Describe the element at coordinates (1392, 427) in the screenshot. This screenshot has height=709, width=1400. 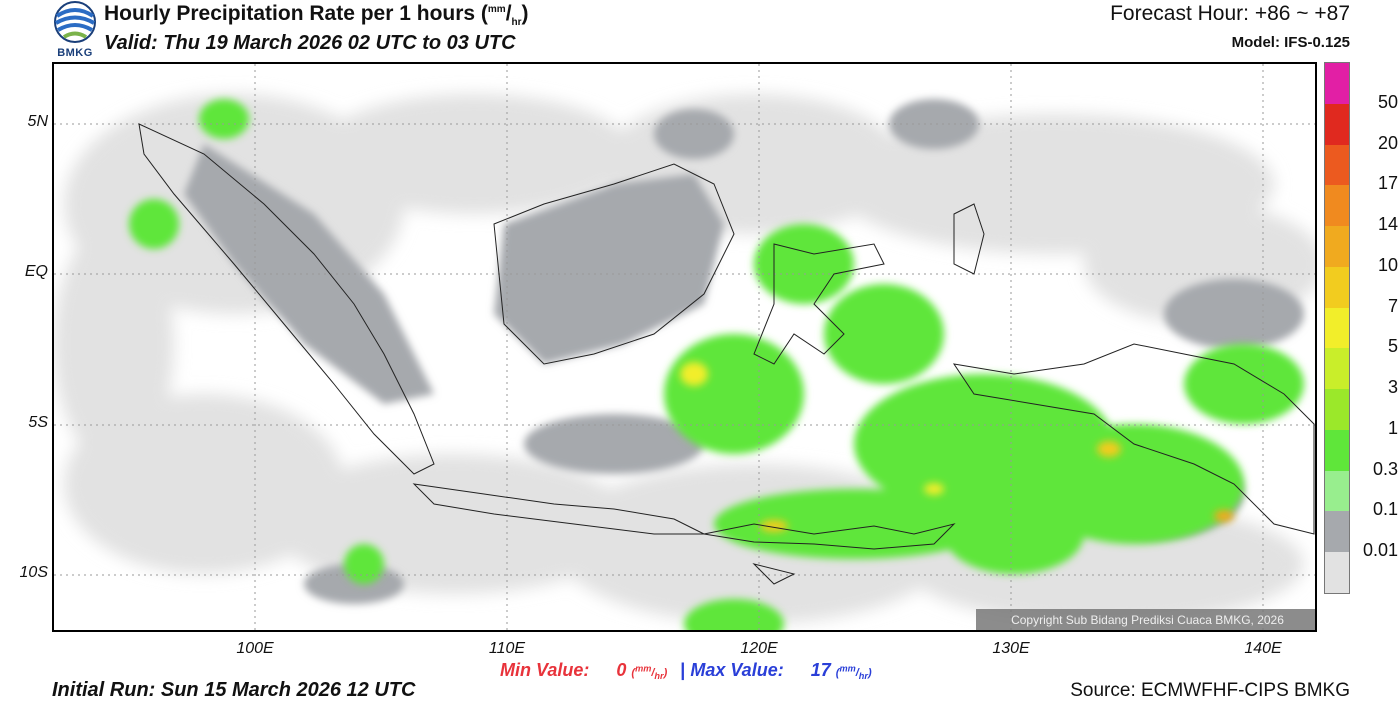
I see `legend-label: 1` at that location.